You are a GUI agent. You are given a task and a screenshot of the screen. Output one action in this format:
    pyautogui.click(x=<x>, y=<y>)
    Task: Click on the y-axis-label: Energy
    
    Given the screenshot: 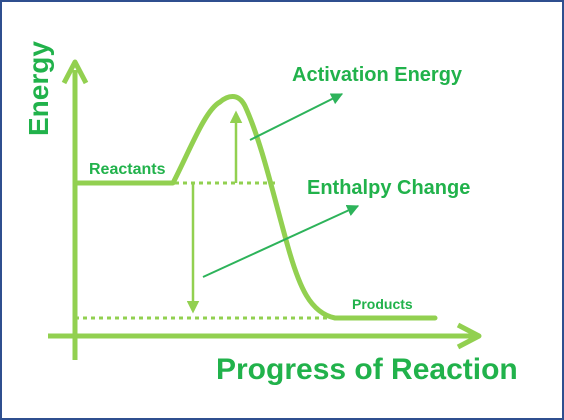 What is the action you would take?
    pyautogui.click(x=38, y=88)
    